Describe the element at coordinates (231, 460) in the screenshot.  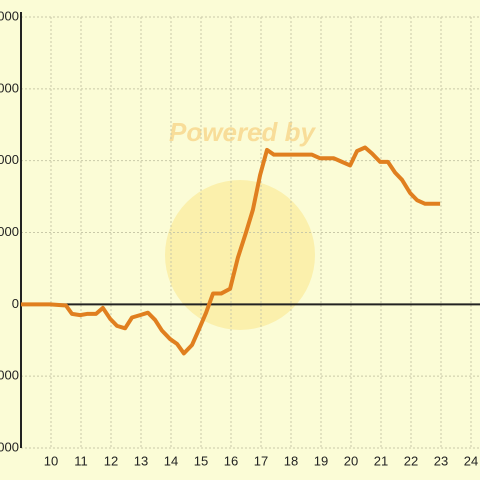
I see `x-tick-label: 16` at that location.